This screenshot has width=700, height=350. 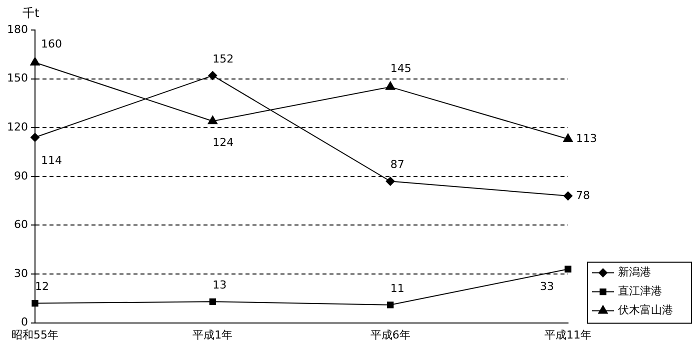 What do you see at coordinates (223, 59) in the screenshot?
I see `data-label: 152` at bounding box center [223, 59].